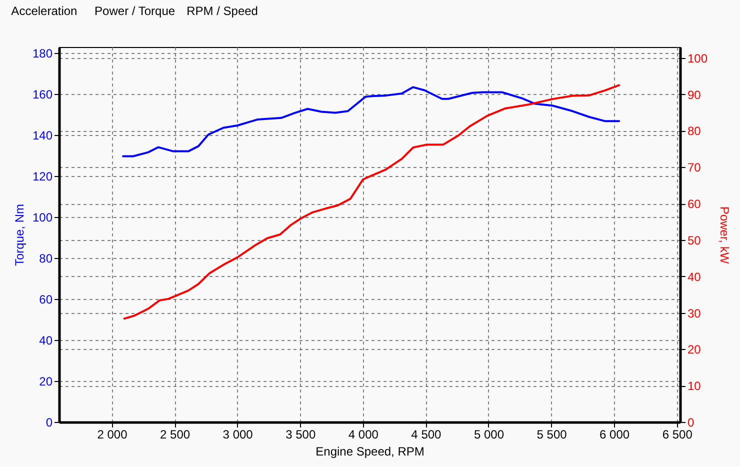 The image size is (740, 467). What do you see at coordinates (46, 299) in the screenshot?
I see `y-tick-label: 60` at bounding box center [46, 299].